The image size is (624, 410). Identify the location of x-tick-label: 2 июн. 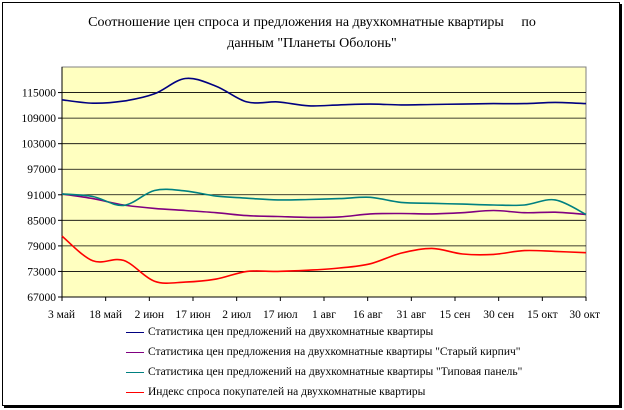
(150, 315).